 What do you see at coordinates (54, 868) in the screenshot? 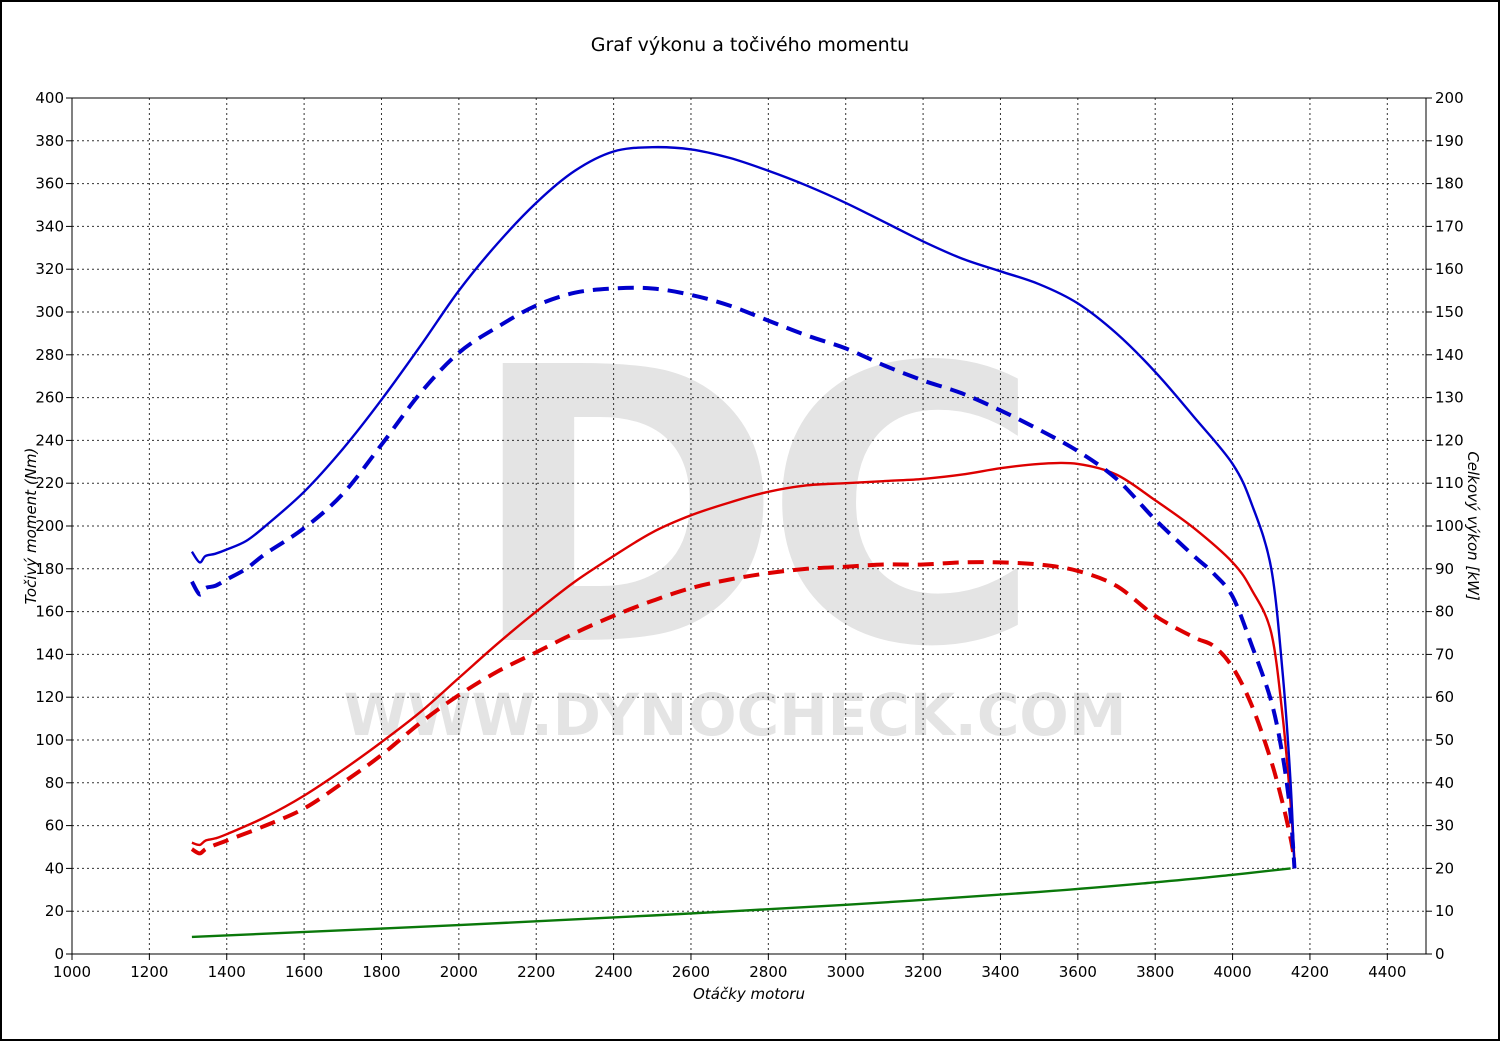
I see `y-left-tick-label: 40` at bounding box center [54, 868].